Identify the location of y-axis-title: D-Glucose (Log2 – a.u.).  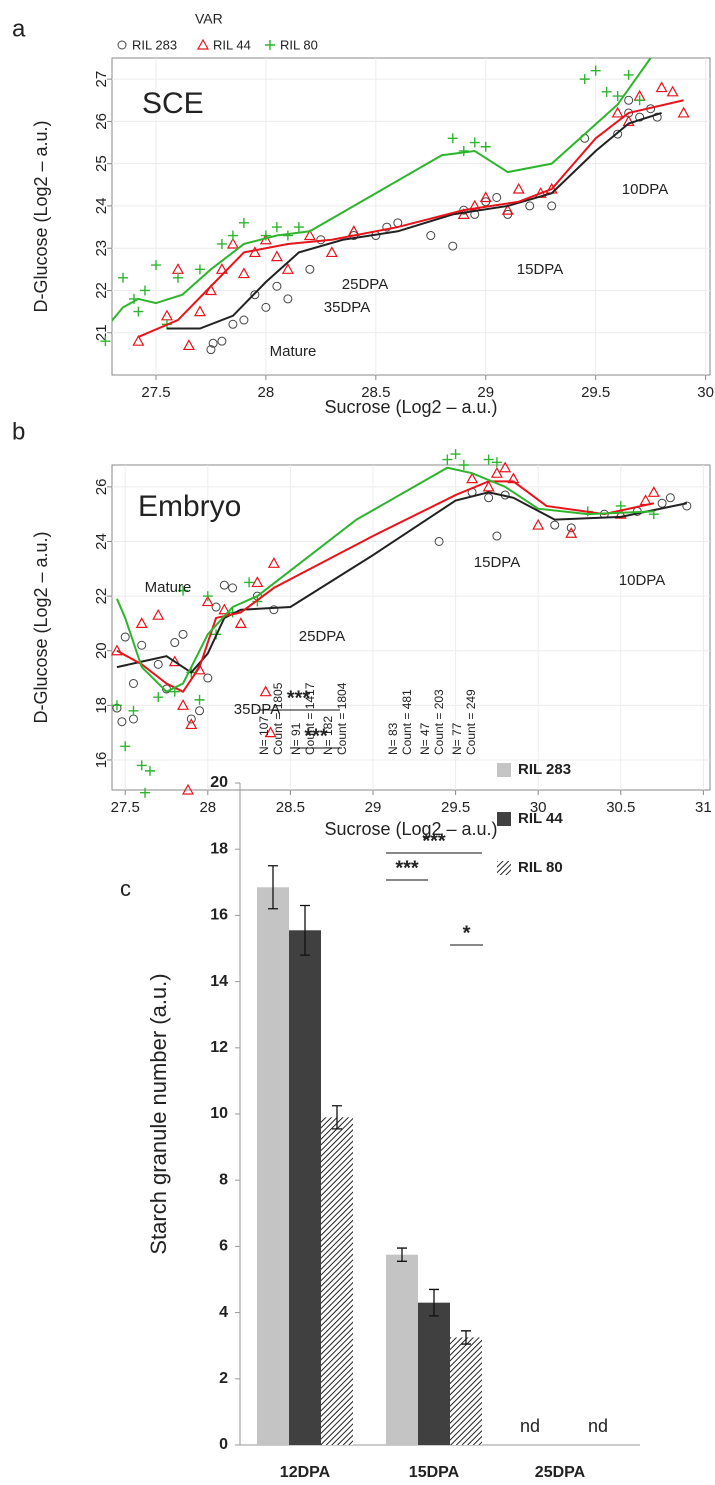
(41, 627).